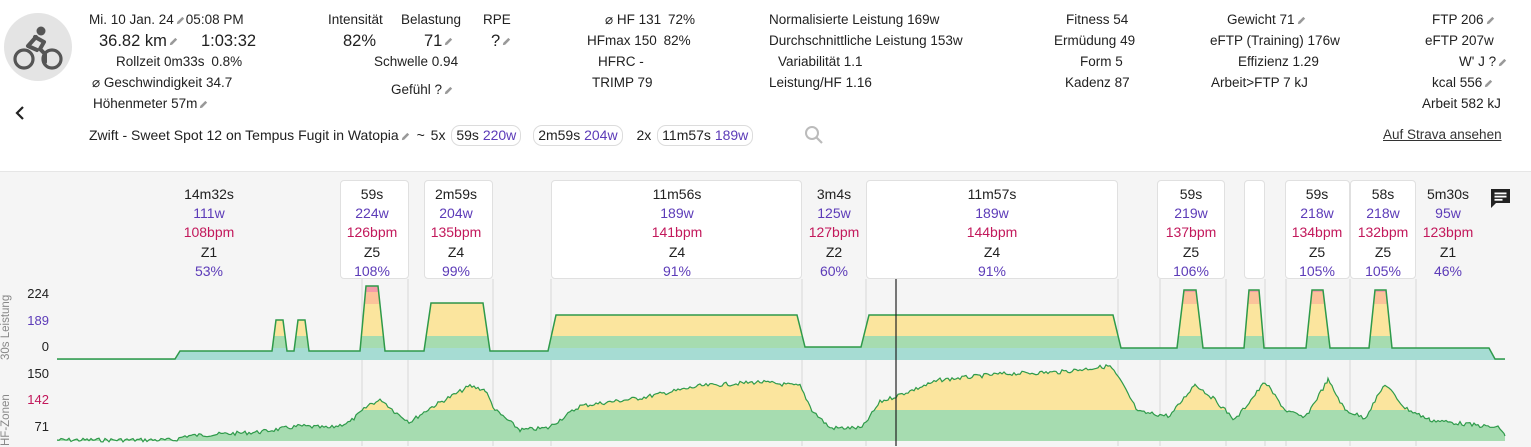 The width and height of the screenshot is (1531, 447). I want to click on interval-label: 11m57s 189w 144bpm Z4 91%, so click(992, 233).